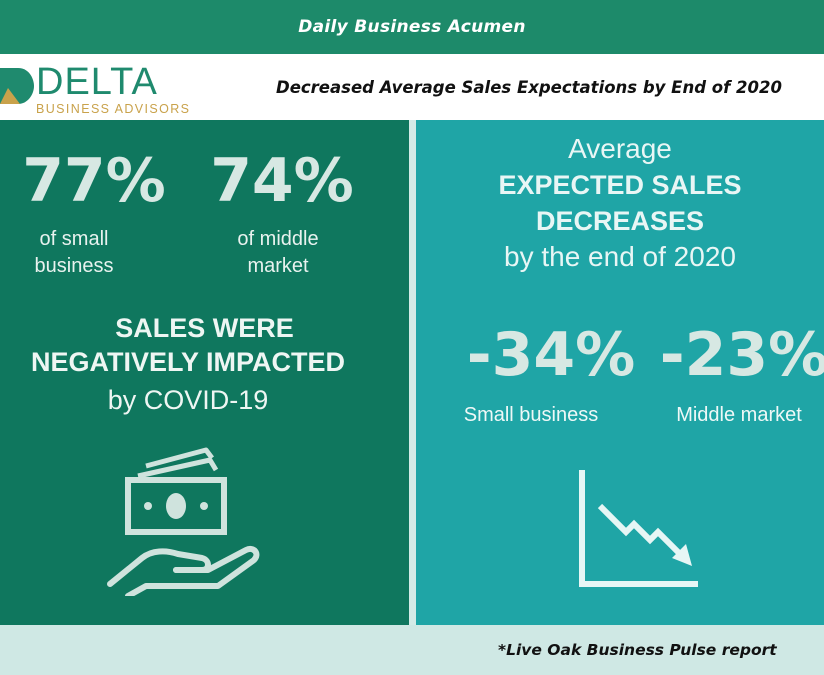 Image resolution: width=824 pixels, height=675 pixels. I want to click on middle-market-caption: of middle market, so click(278, 252).